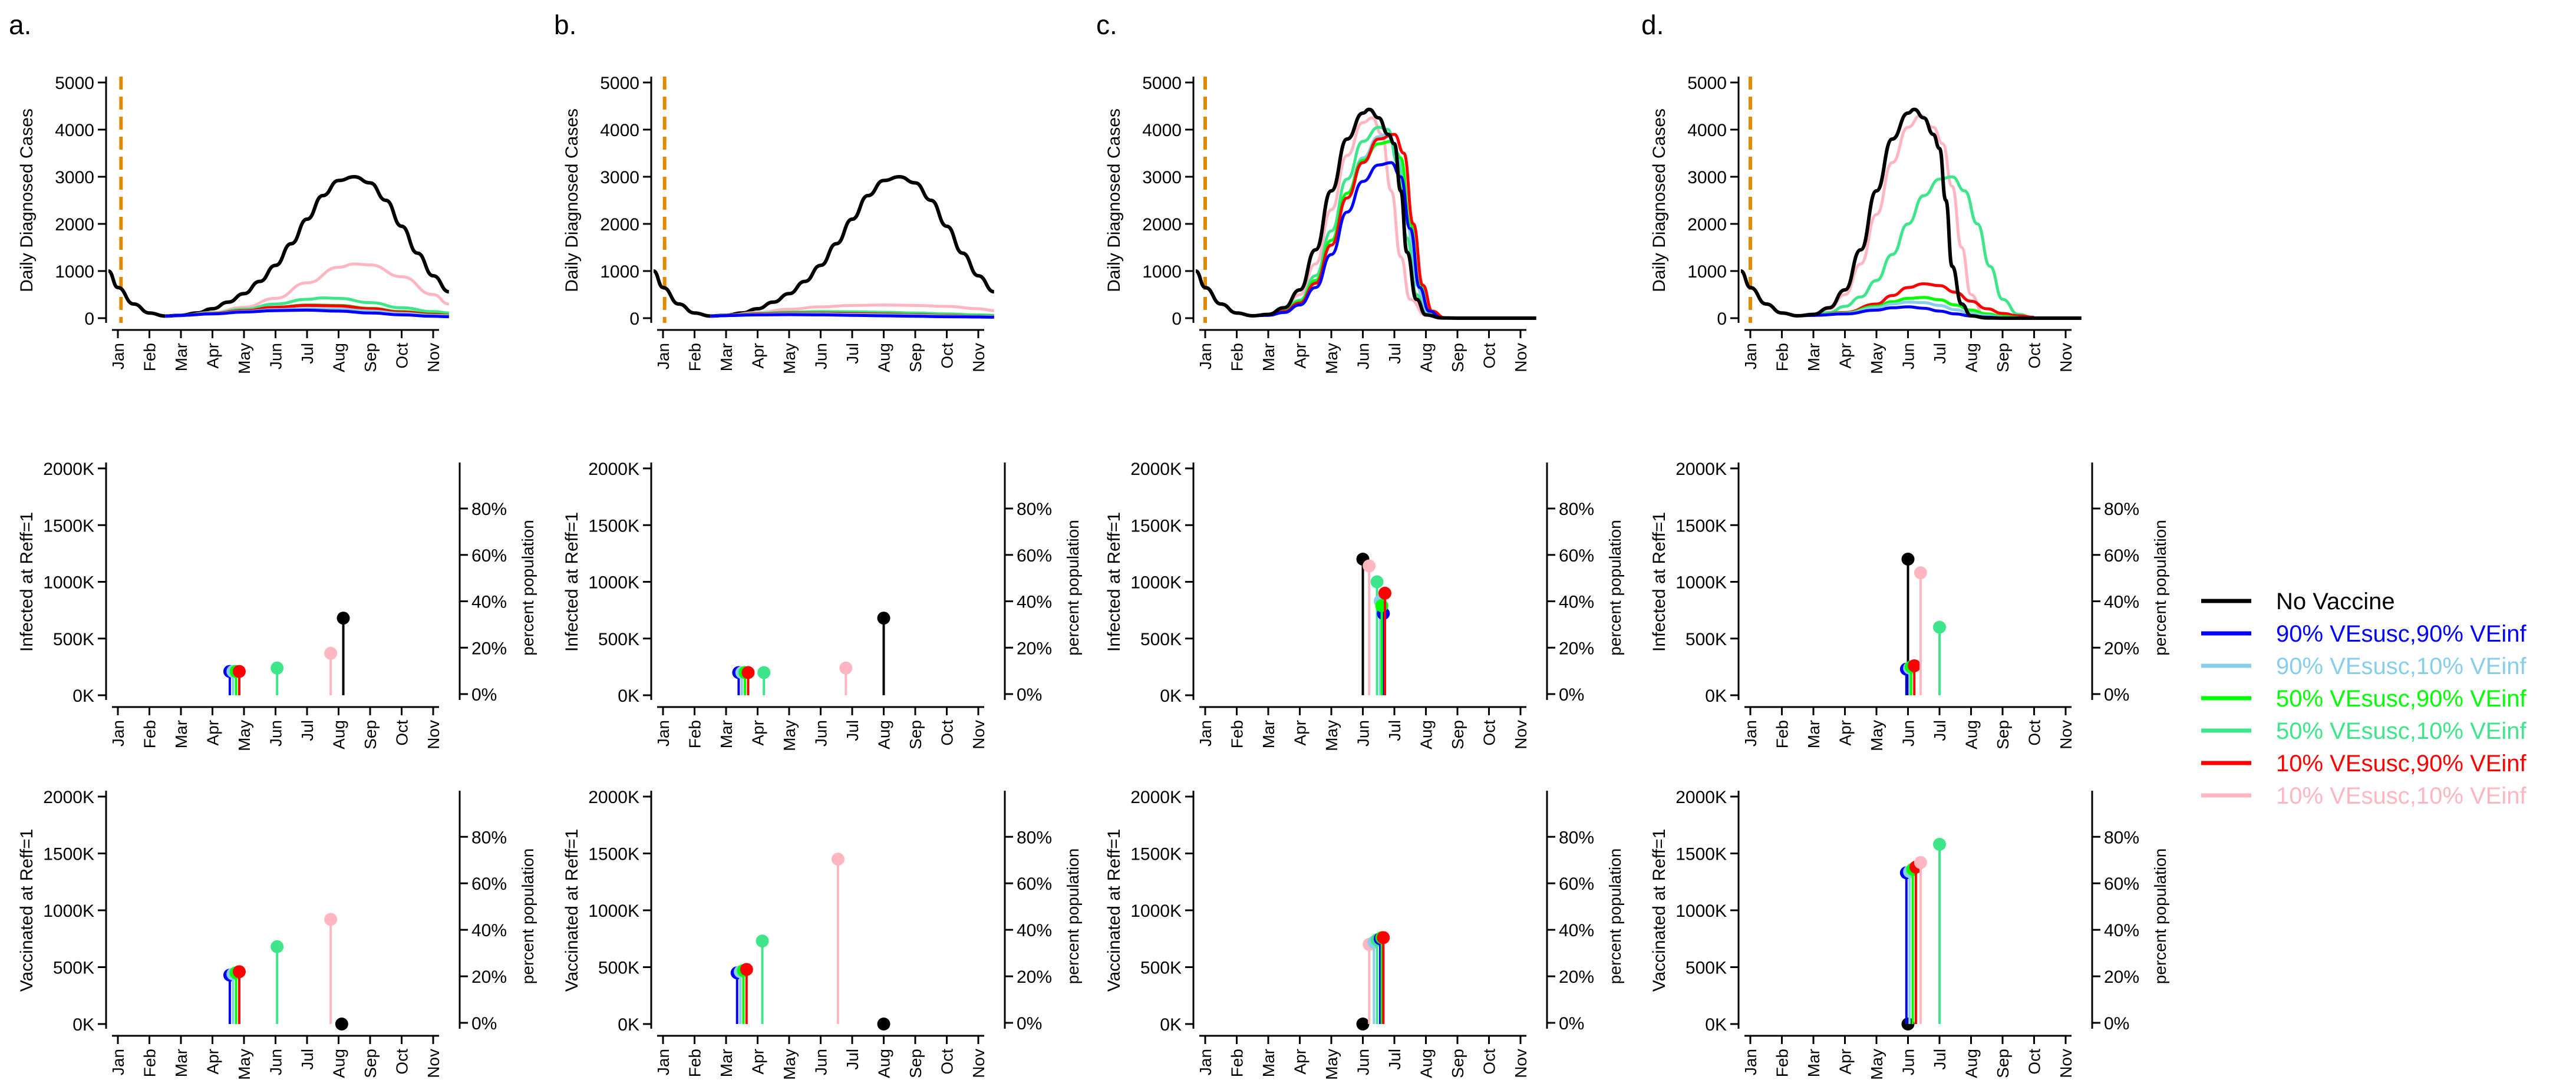 Image resolution: width=2576 pixels, height=1090 pixels. I want to click on legend-label: 50% VEsusc,90% VEinf, so click(2401, 699).